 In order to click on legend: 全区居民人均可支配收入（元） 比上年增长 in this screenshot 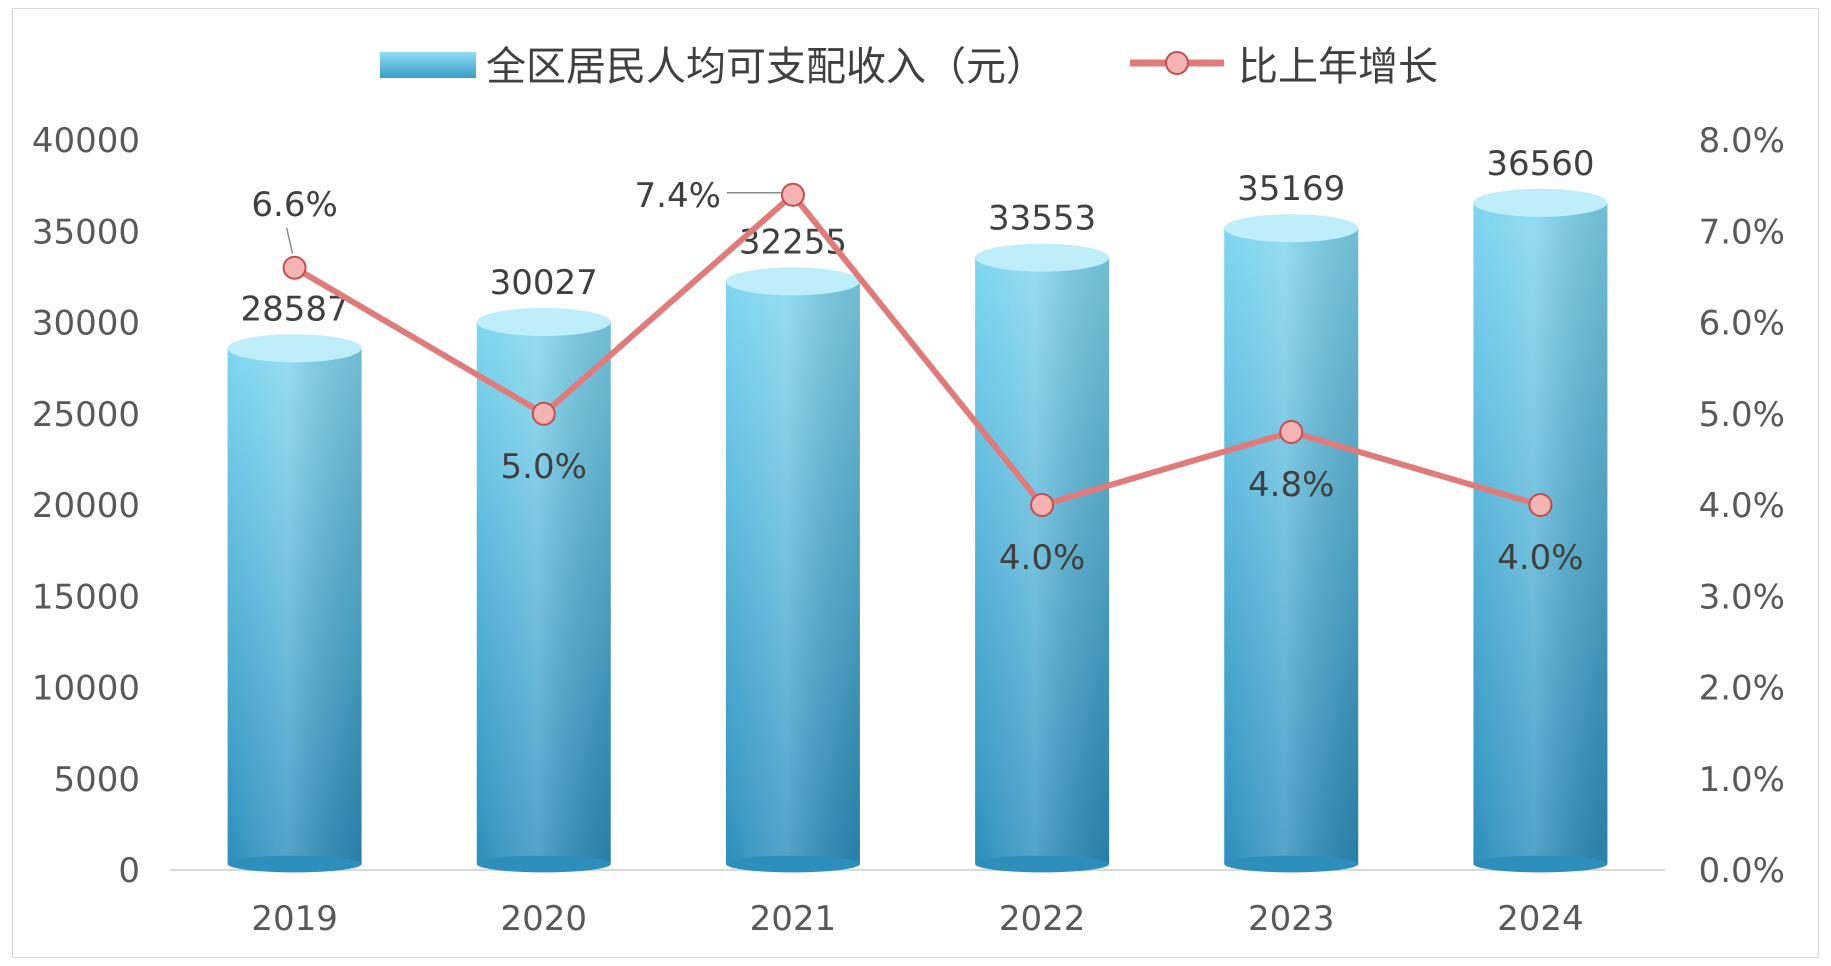, I will do `click(909, 67)`.